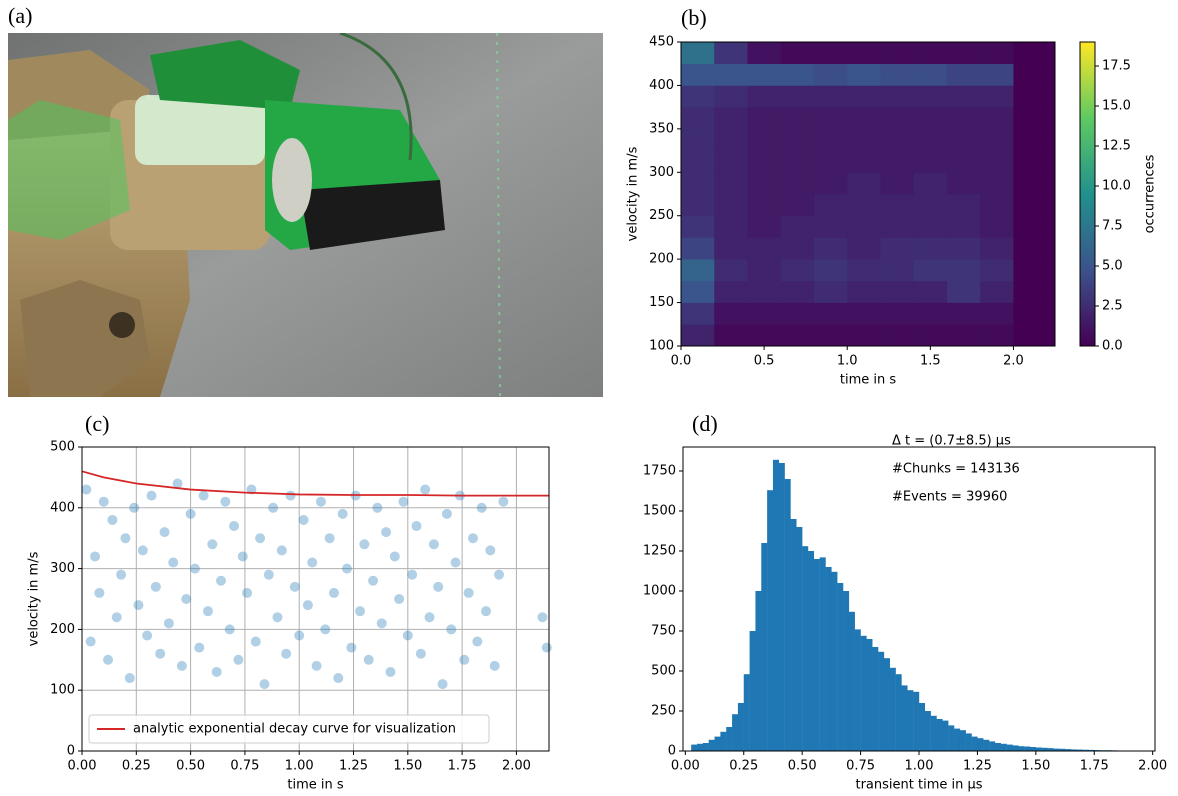 The height and width of the screenshot is (796, 1178). Describe the element at coordinates (34, 598) in the screenshot. I see `y-axis-label: velocity in m/s` at that location.